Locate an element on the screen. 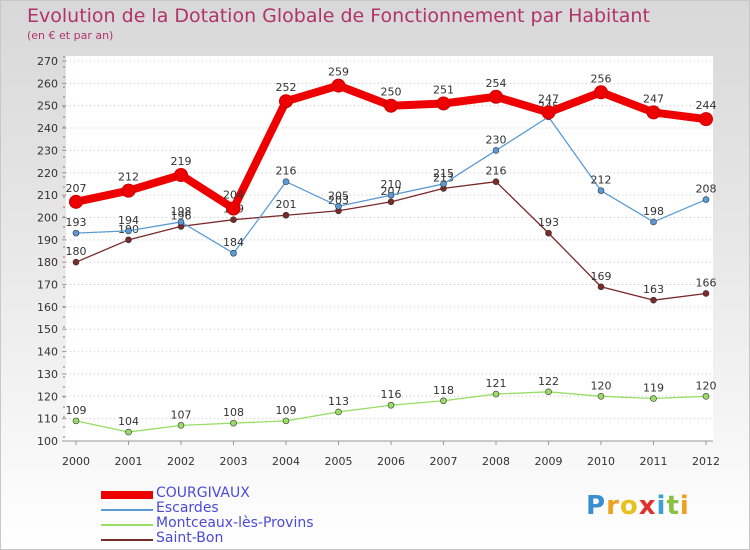  y-tick-label: 260 is located at coordinates (47, 83).